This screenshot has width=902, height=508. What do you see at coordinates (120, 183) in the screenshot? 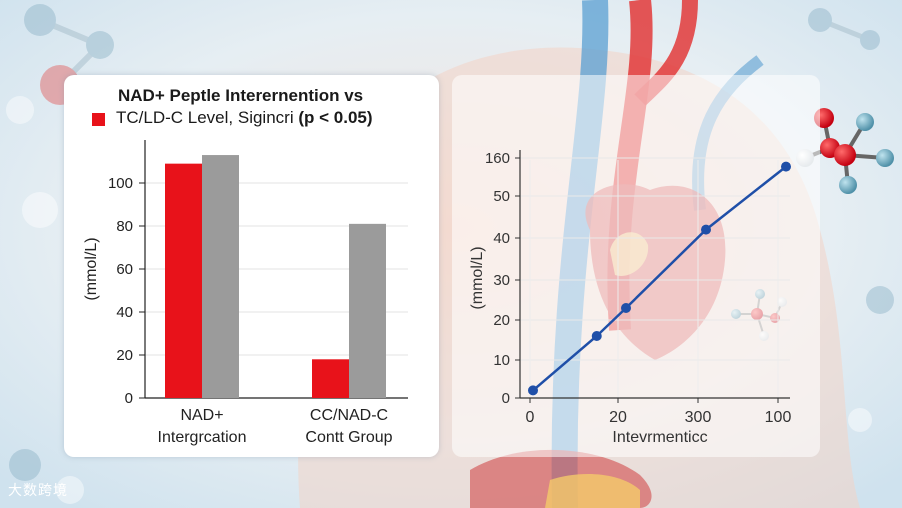
I see `bar-y-tick-label: 100` at bounding box center [120, 183].